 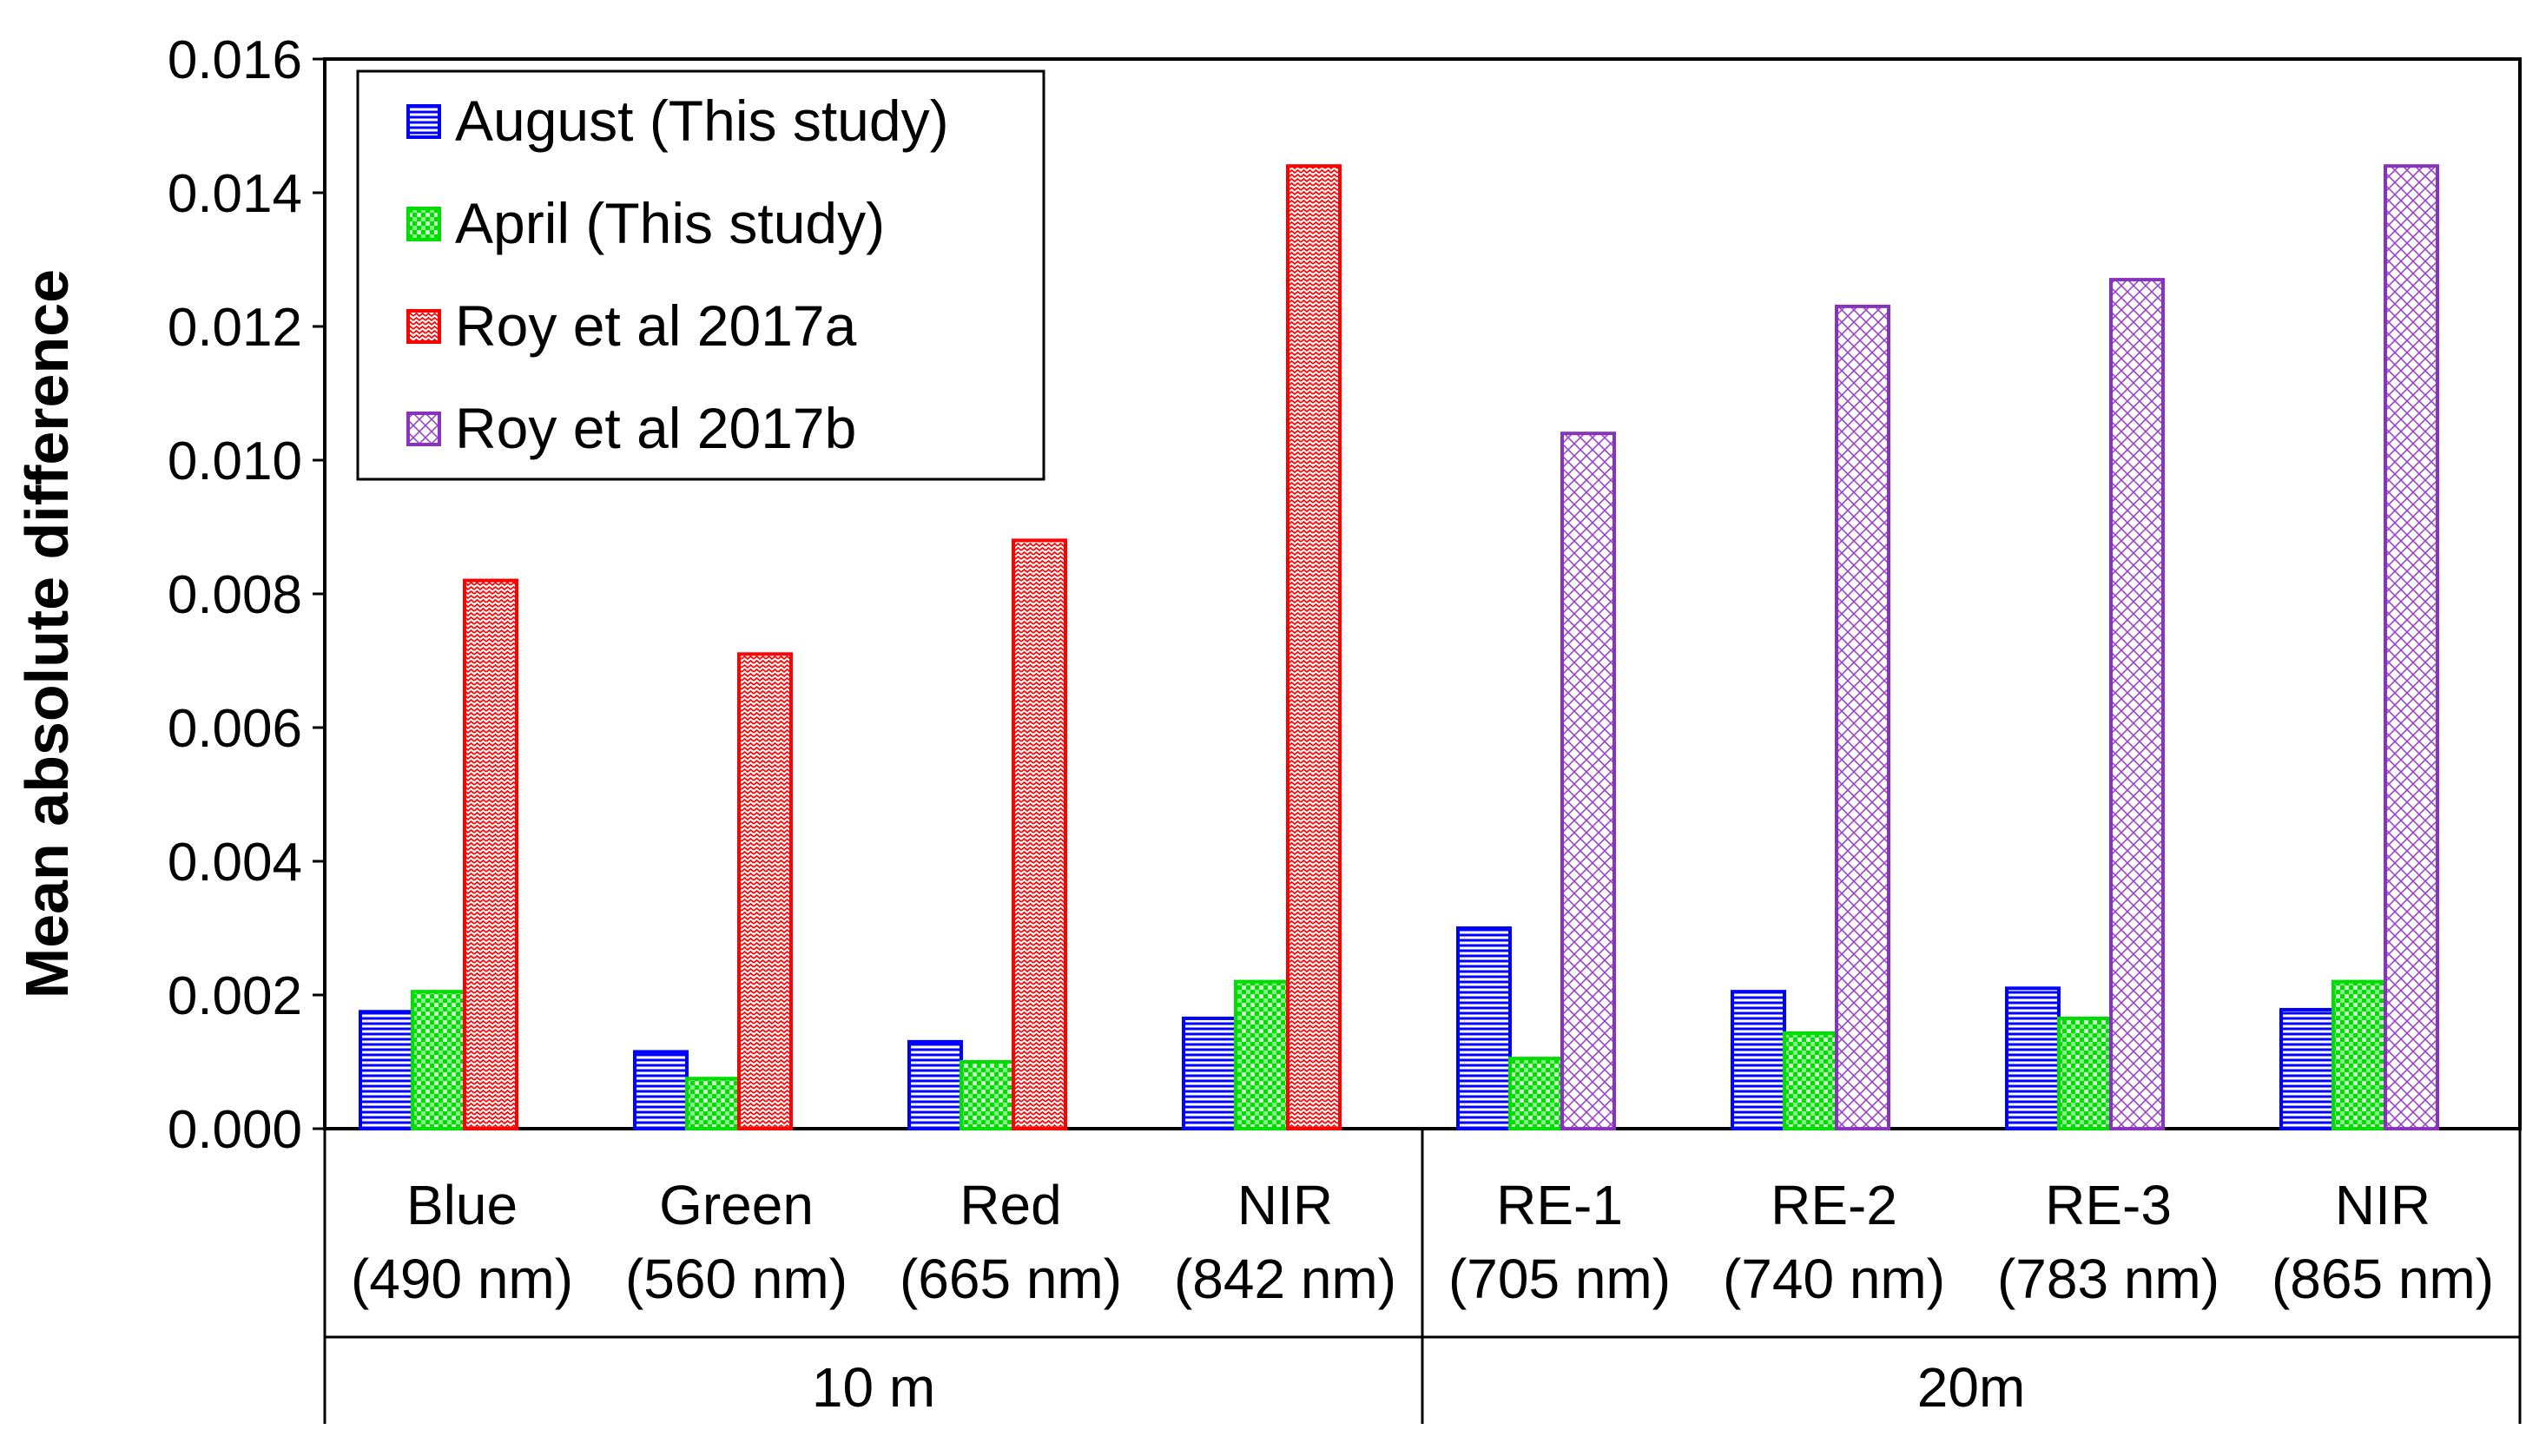 I want to click on y-tick-label: 0.016, so click(x=235, y=60).